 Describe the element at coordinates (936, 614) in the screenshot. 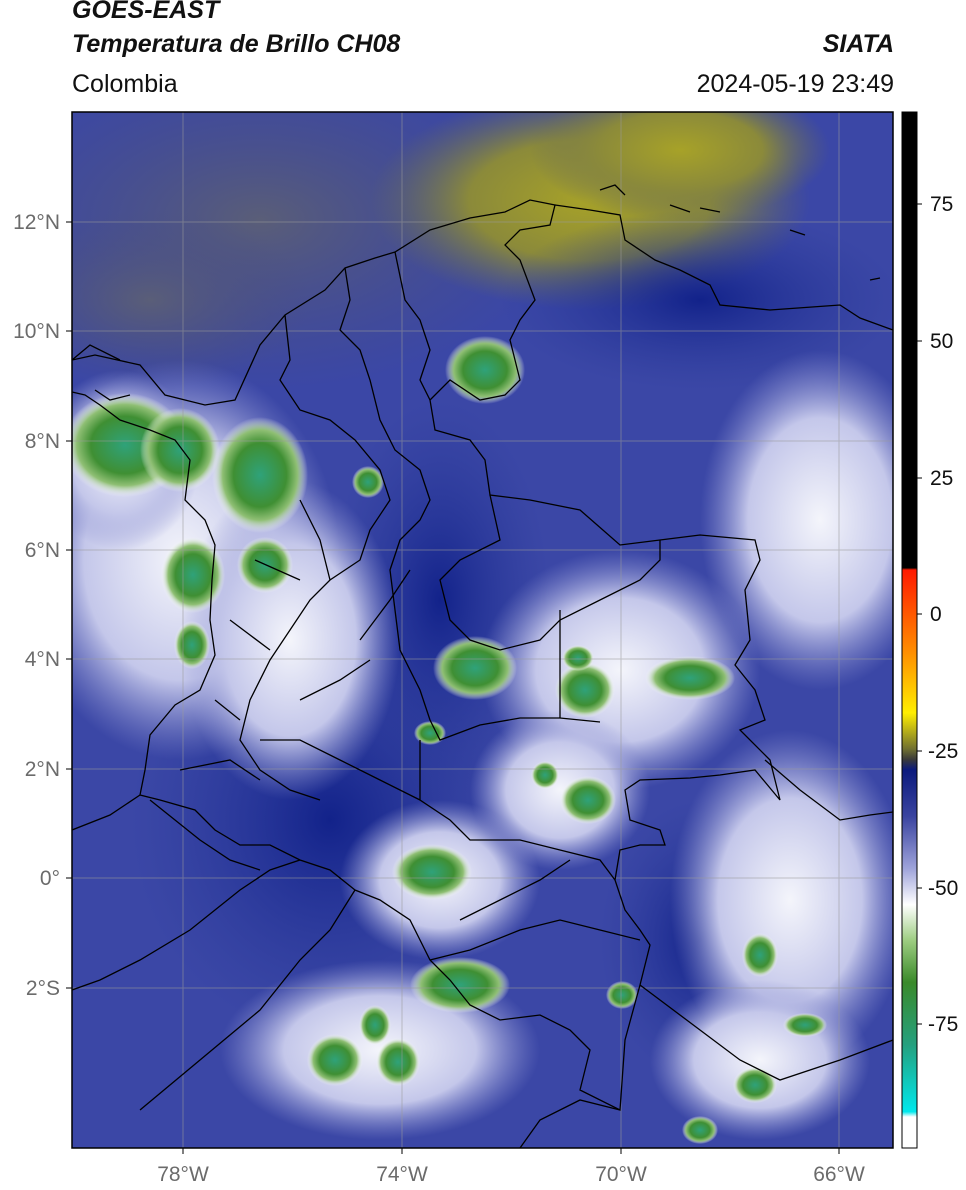

I see `colorbar-tick-0: 0` at that location.